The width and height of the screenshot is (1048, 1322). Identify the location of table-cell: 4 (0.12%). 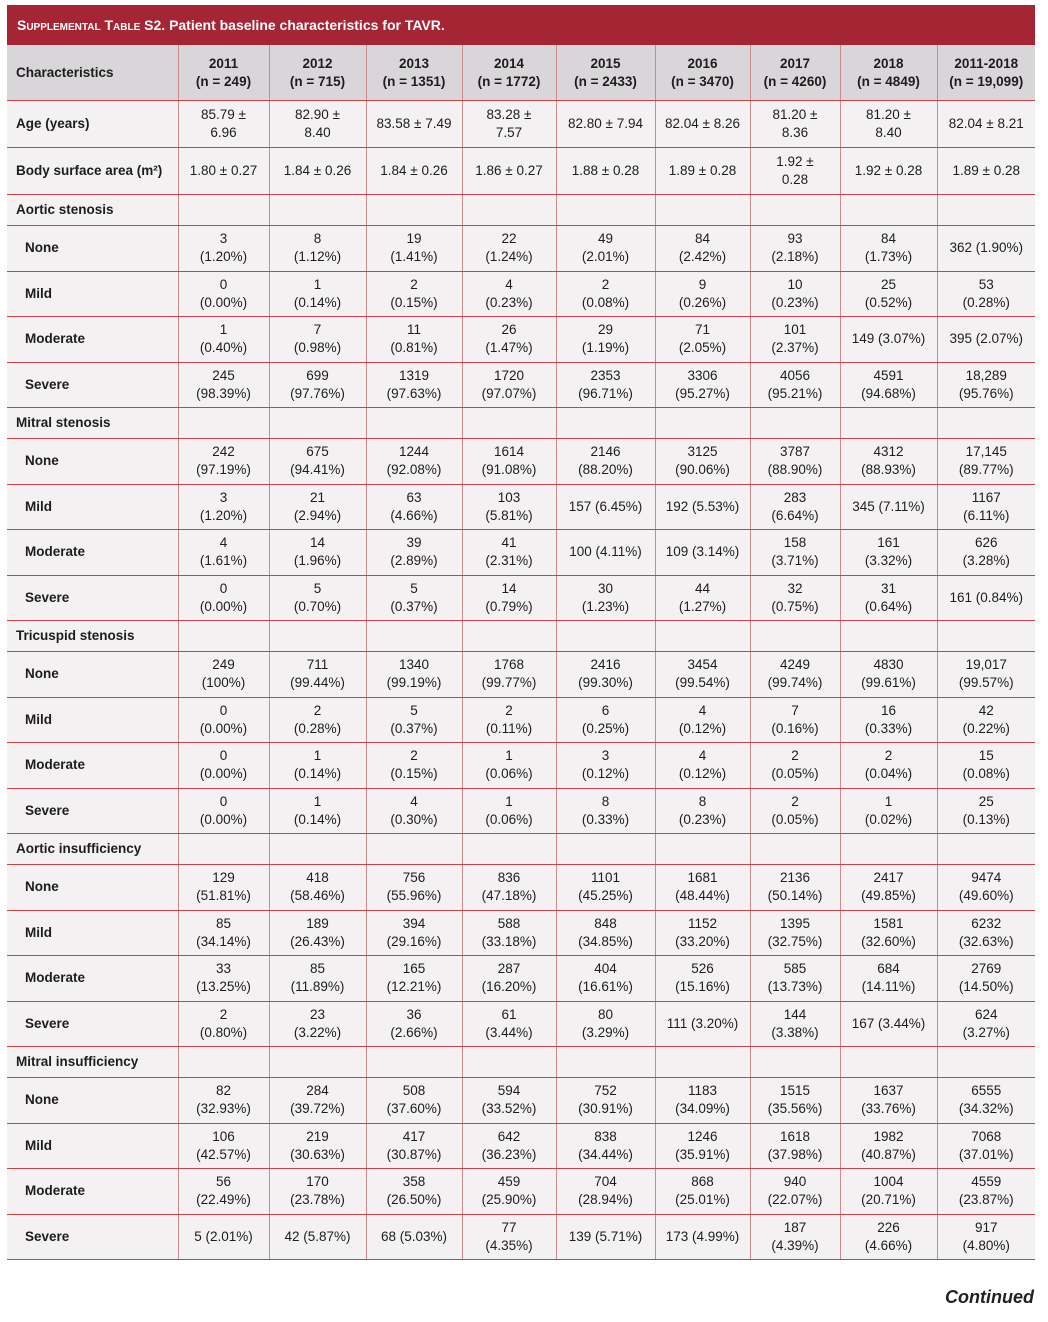
(702, 765).